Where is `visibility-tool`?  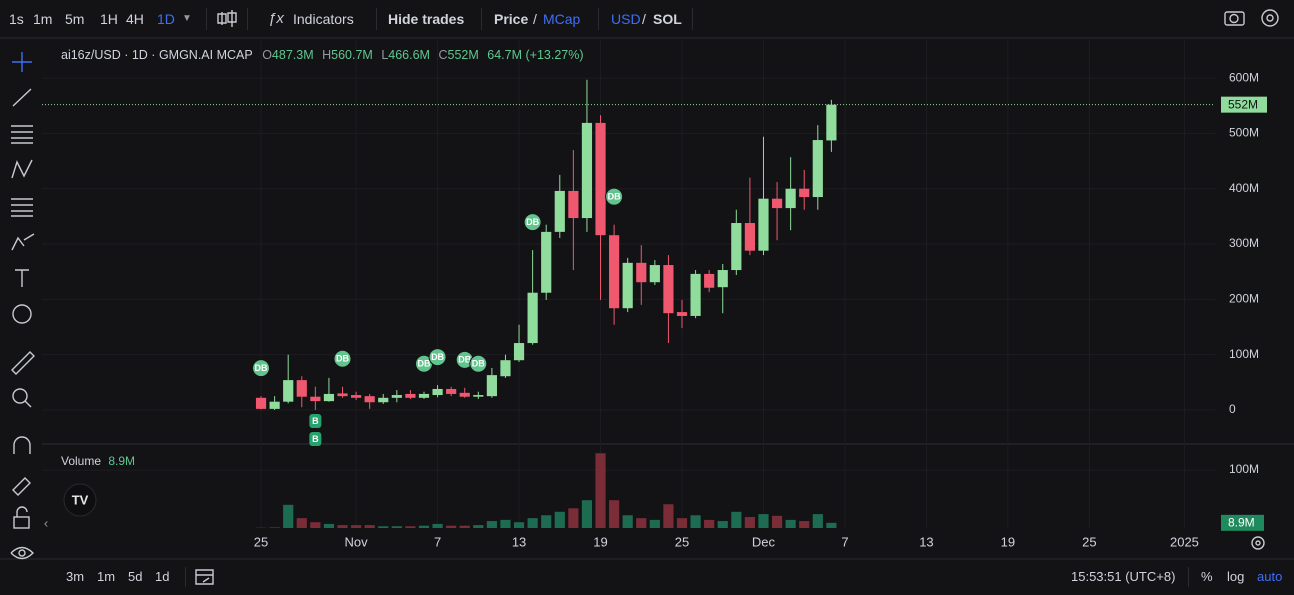
visibility-tool is located at coordinates (22, 553).